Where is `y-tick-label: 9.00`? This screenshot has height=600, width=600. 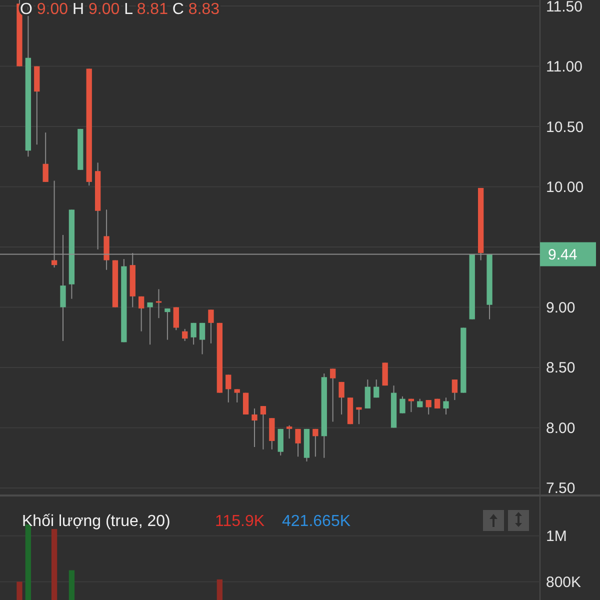
y-tick-label: 9.00 is located at coordinates (561, 307).